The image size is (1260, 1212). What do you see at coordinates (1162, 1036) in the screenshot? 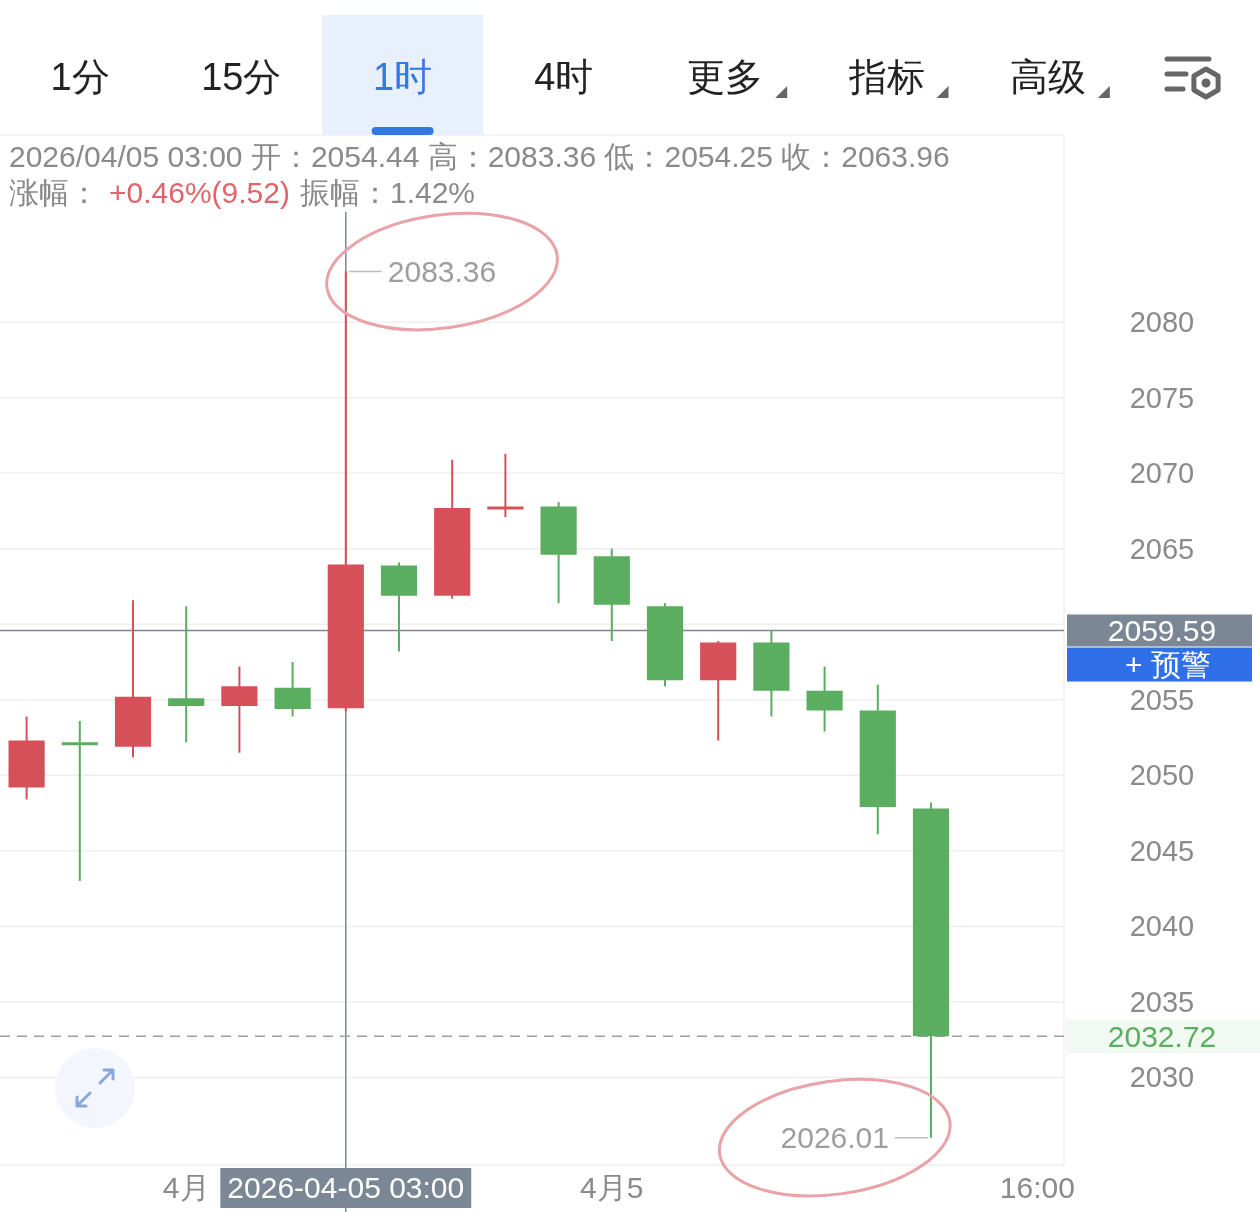
I see `ref-line-label: 2032.72` at bounding box center [1162, 1036].